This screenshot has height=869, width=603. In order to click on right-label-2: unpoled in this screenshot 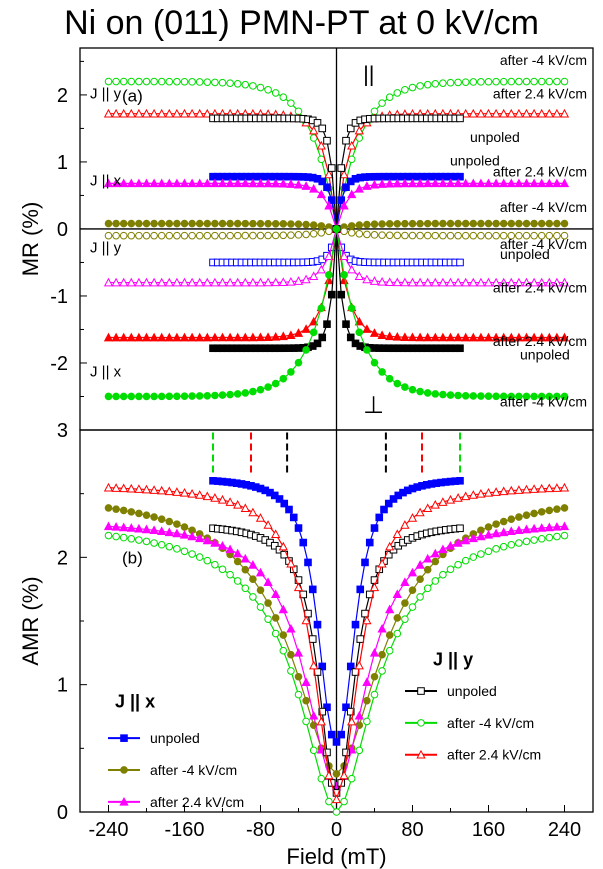, I will do `click(495, 137)`.